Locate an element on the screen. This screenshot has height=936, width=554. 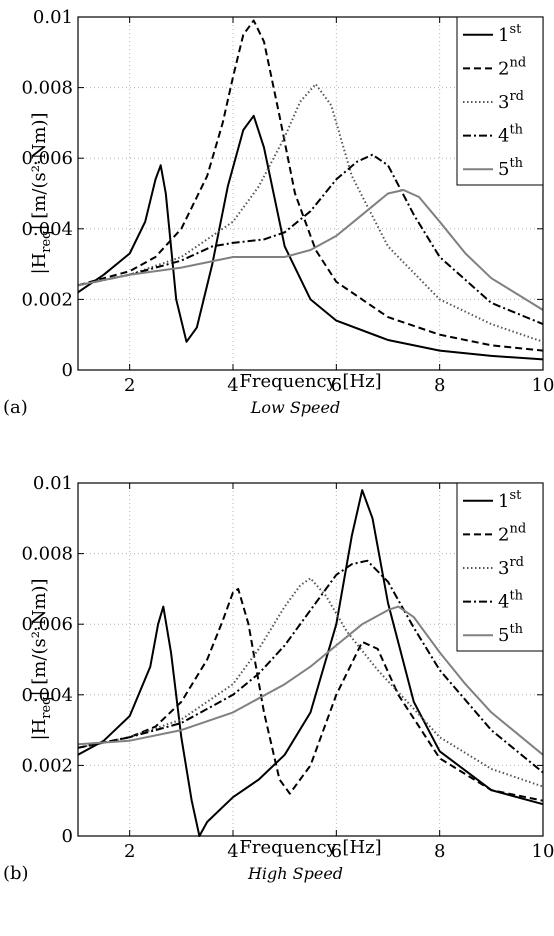
chart-b-ytick-label-3: 0.006 is located at coordinates (47, 624).